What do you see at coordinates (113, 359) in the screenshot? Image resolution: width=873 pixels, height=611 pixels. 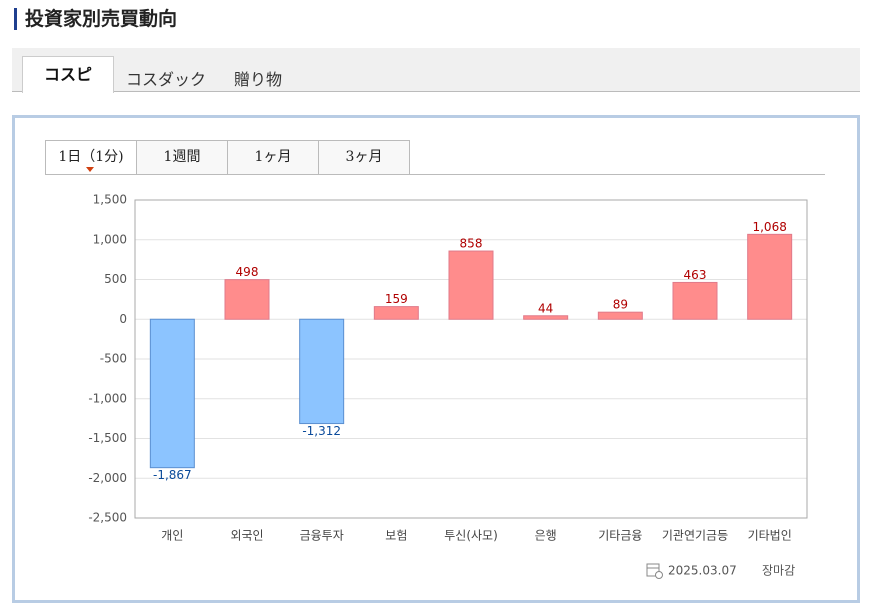 I see `y-tick-label: -500` at bounding box center [113, 359].